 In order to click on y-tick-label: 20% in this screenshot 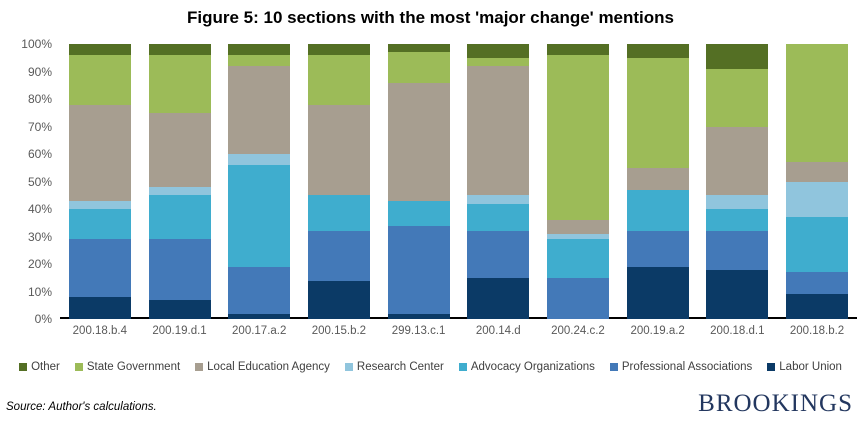, I will do `click(39, 264)`.